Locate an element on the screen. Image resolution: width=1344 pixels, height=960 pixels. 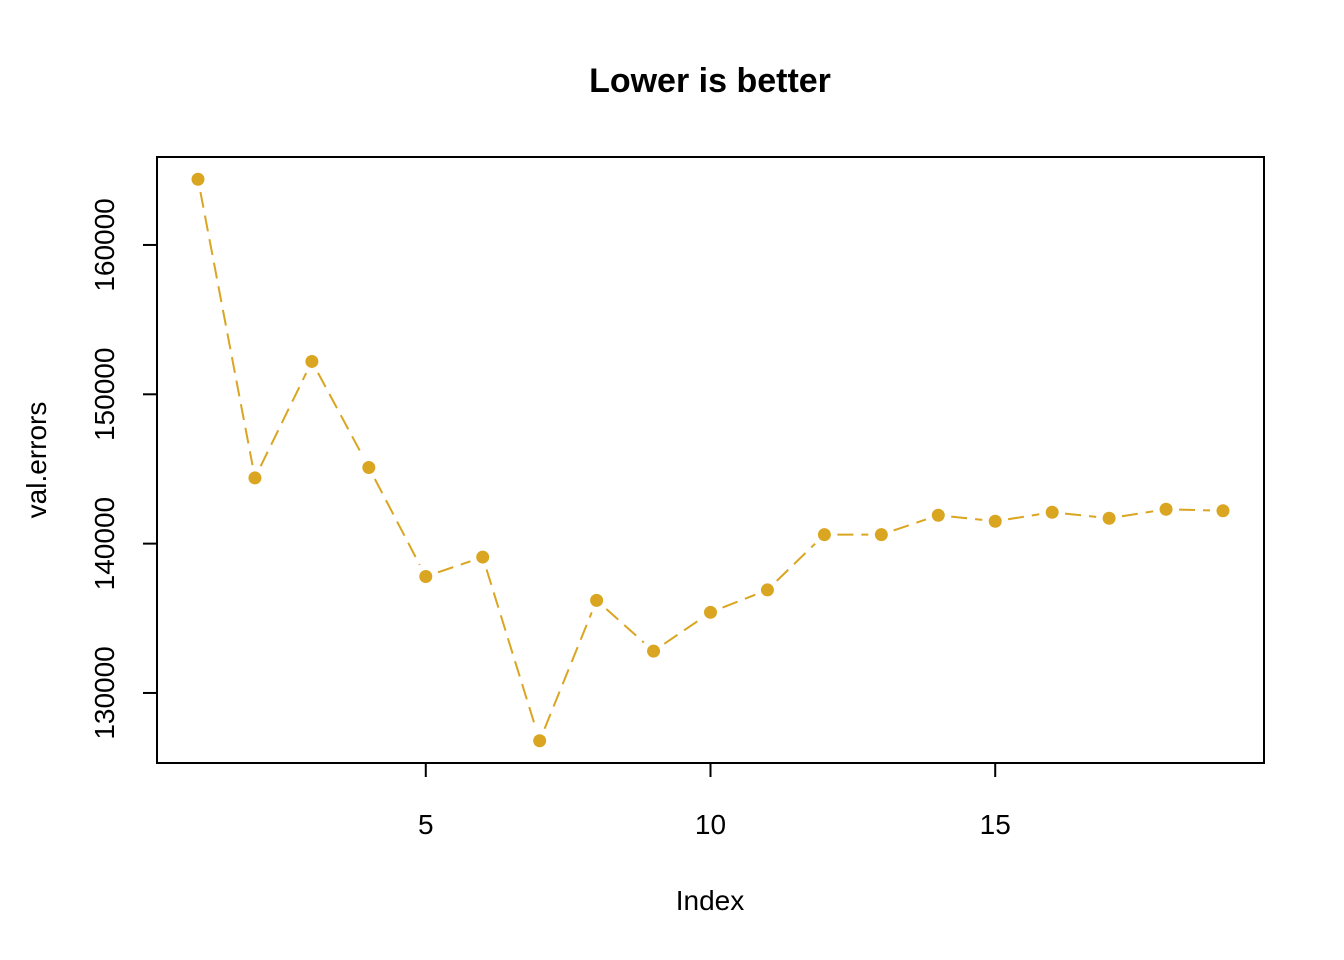
x-axis-label: Index is located at coordinates (710, 900).